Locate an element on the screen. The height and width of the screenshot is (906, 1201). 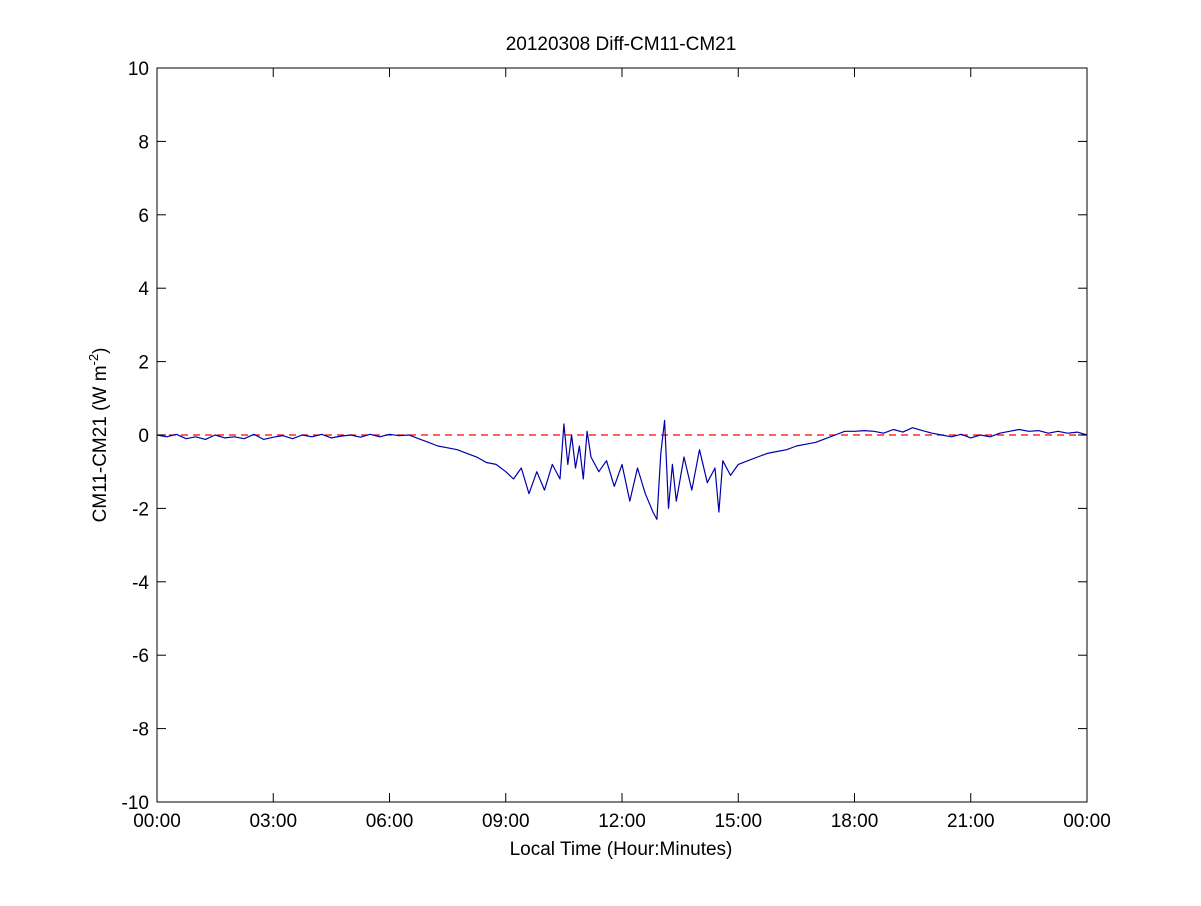
x-tick-label: 15:00 is located at coordinates (738, 821).